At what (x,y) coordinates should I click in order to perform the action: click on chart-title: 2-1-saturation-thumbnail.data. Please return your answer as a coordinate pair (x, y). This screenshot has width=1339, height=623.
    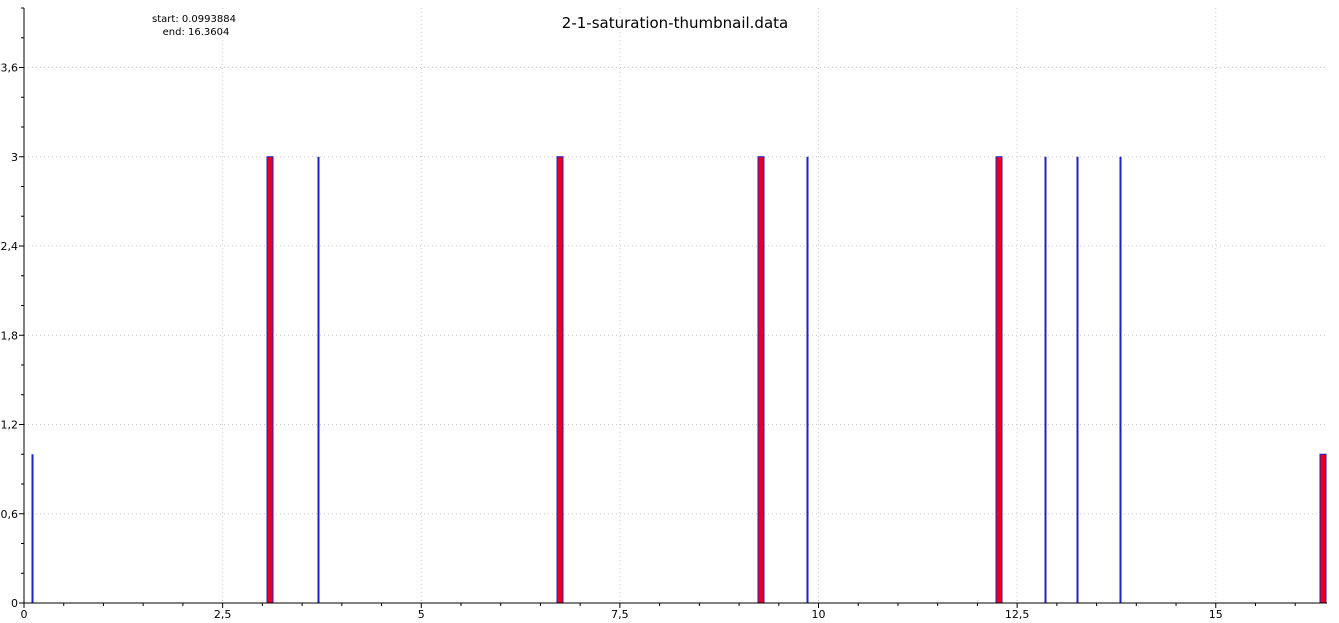
    Looking at the image, I should click on (675, 23).